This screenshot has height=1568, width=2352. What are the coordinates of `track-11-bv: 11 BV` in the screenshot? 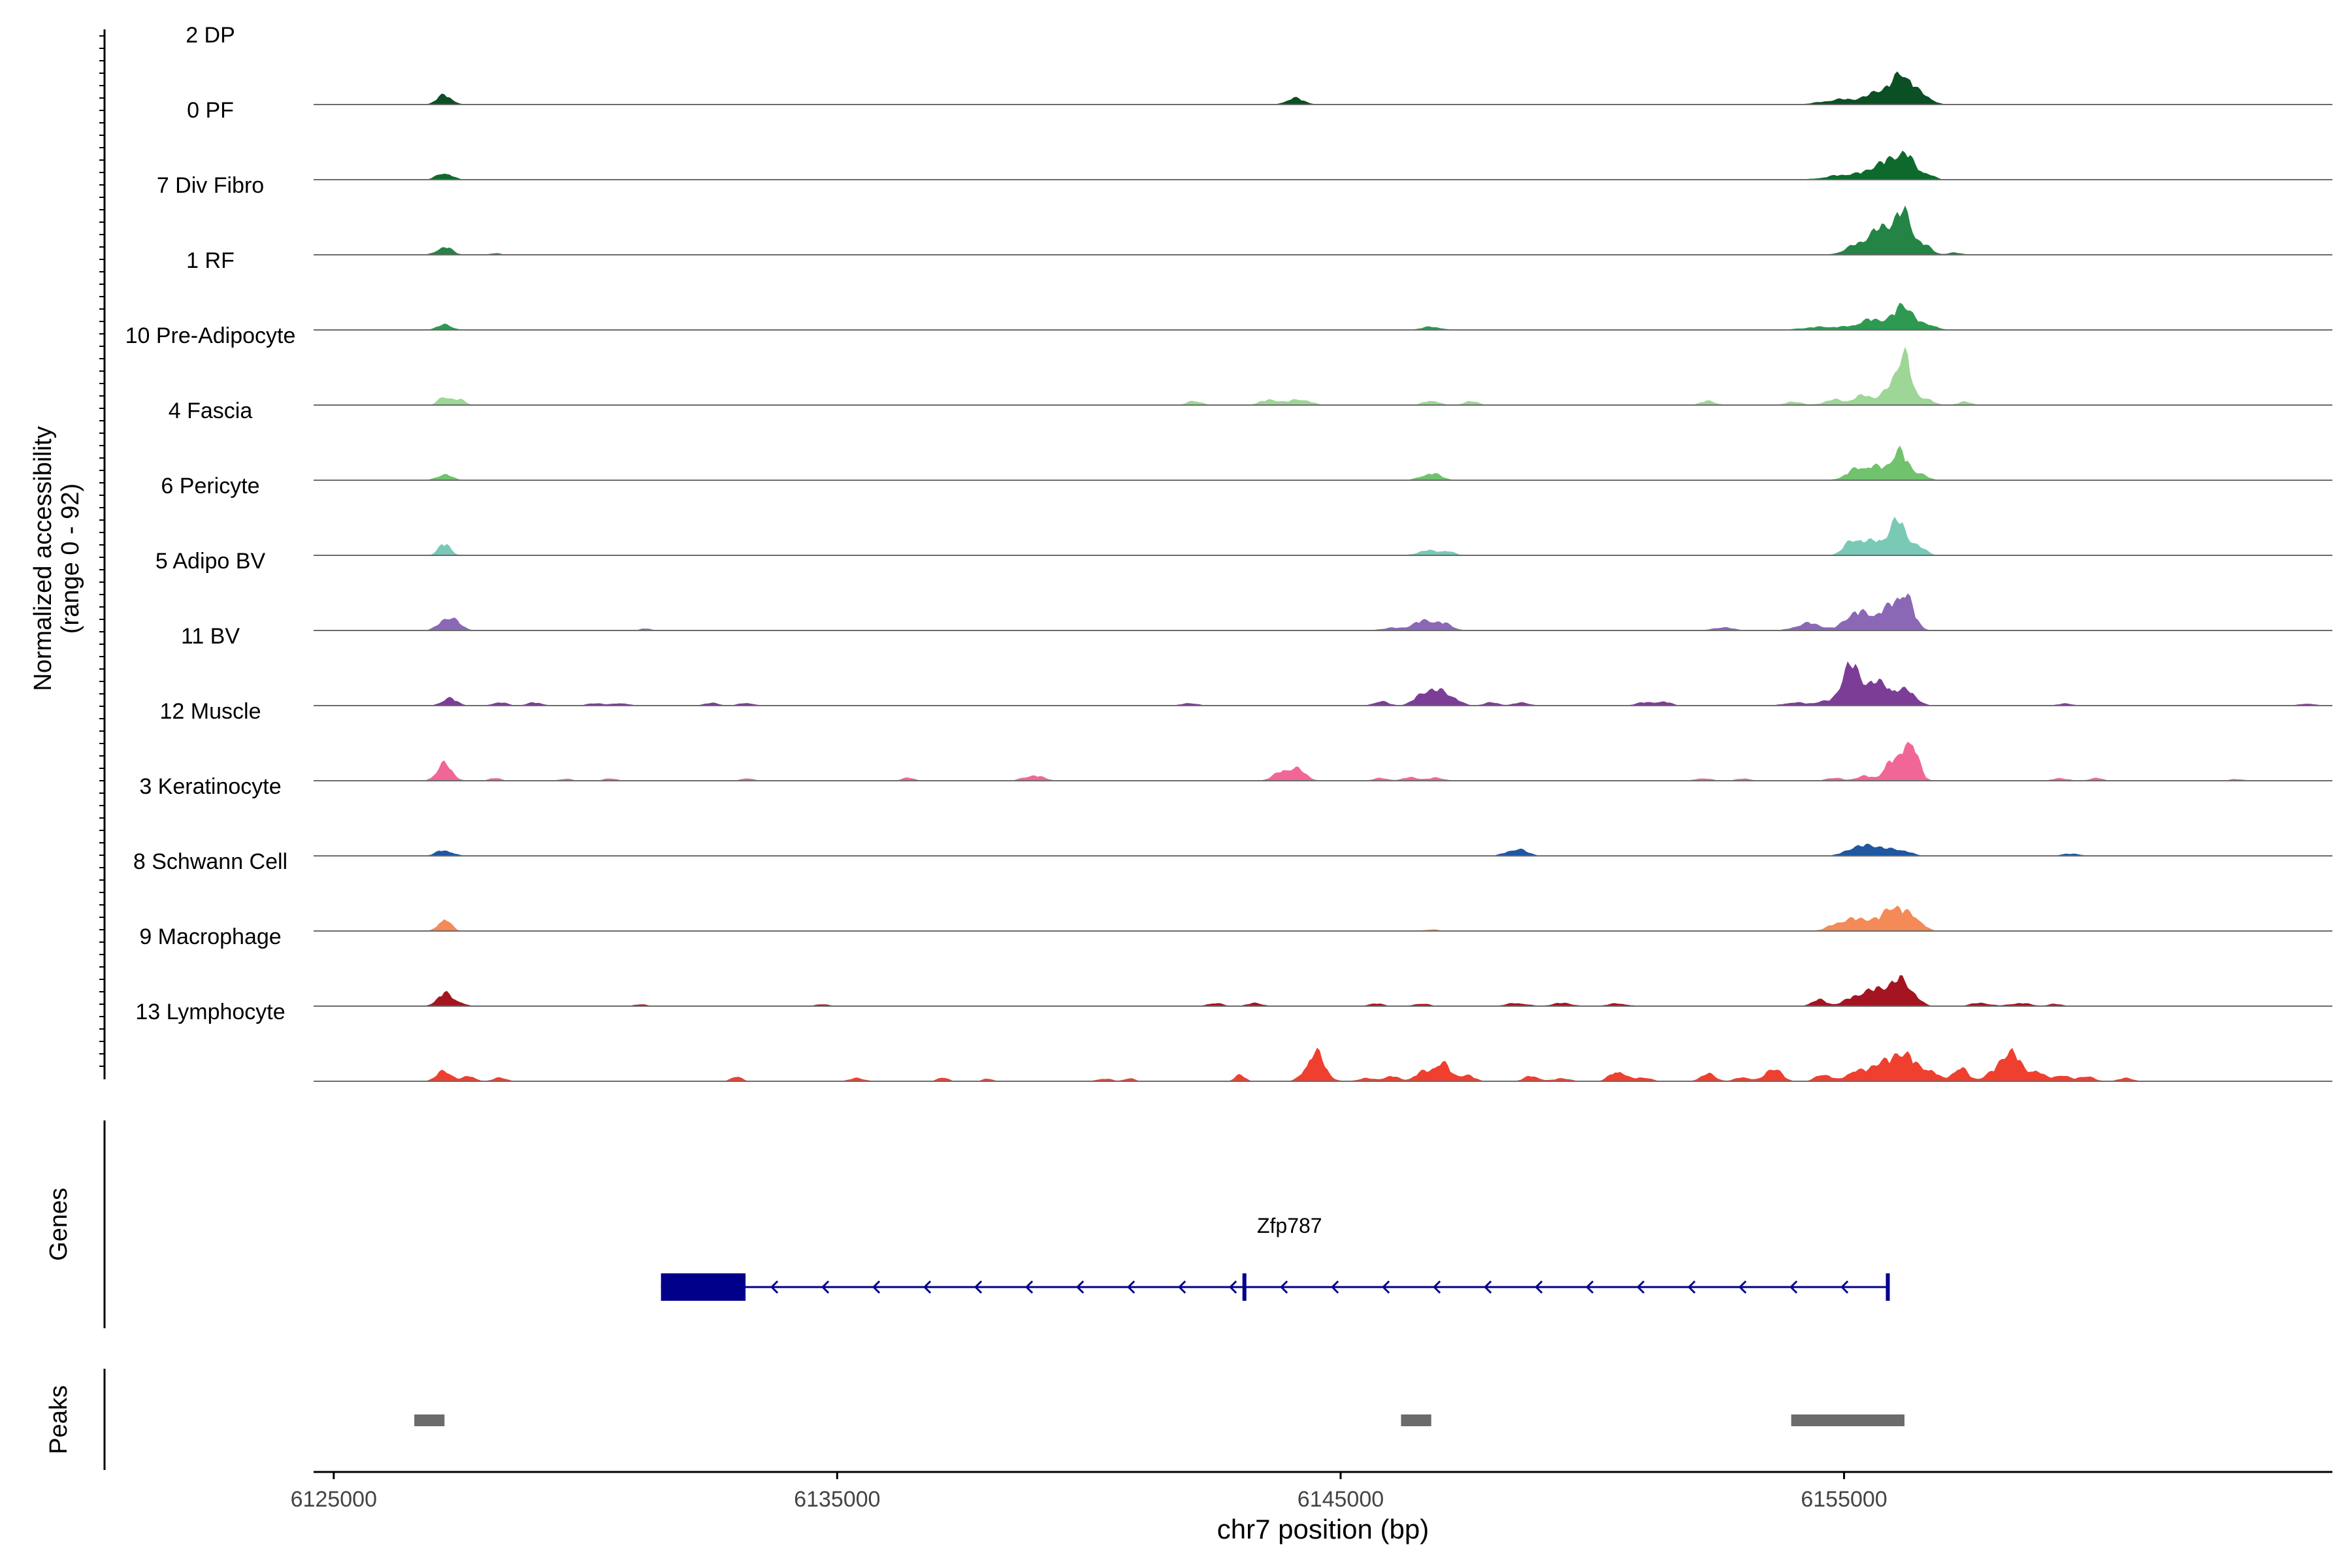 It's located at (1256, 665).